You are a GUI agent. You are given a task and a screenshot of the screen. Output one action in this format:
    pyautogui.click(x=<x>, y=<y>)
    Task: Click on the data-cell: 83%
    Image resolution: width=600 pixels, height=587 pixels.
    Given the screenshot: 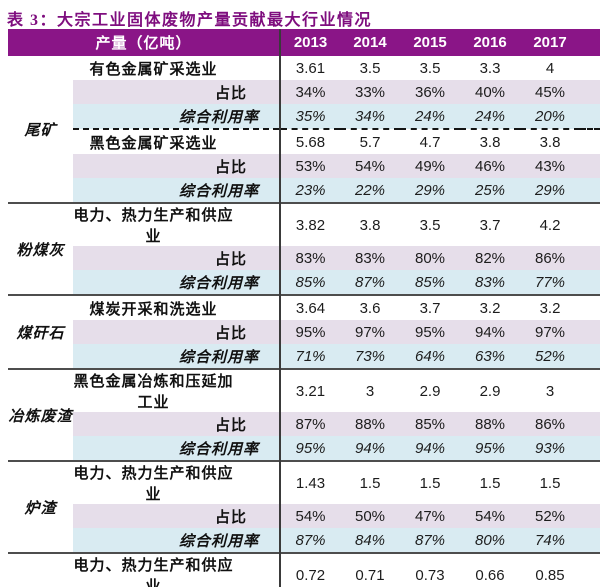 What is the action you would take?
    pyautogui.click(x=310, y=258)
    